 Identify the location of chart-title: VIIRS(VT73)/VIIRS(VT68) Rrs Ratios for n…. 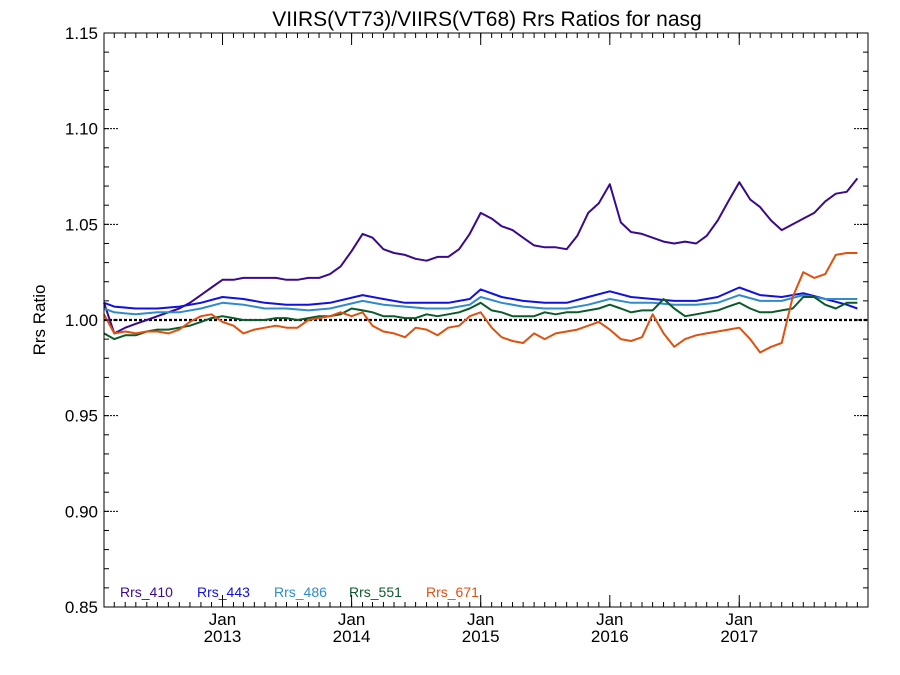
(486, 19).